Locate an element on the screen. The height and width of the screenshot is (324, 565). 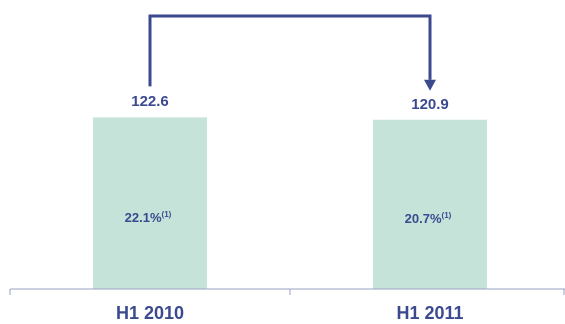
value-label-h1-2010: 122.6 is located at coordinates (150, 102).